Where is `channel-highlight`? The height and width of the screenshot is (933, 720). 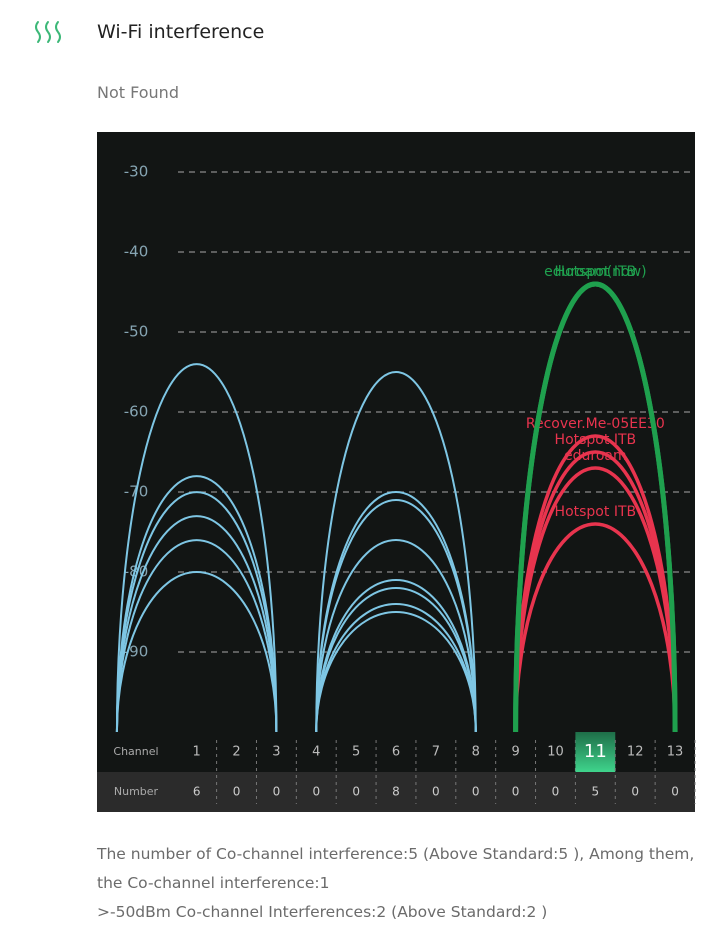
channel-highlight is located at coordinates (595, 752).